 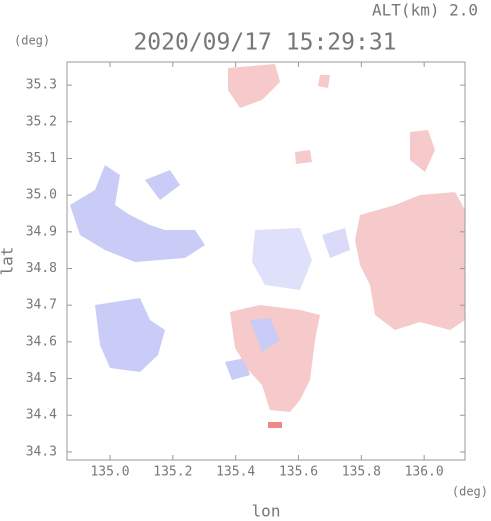 What do you see at coordinates (41, 85) in the screenshot?
I see `y-tick-label: 35.3` at bounding box center [41, 85].